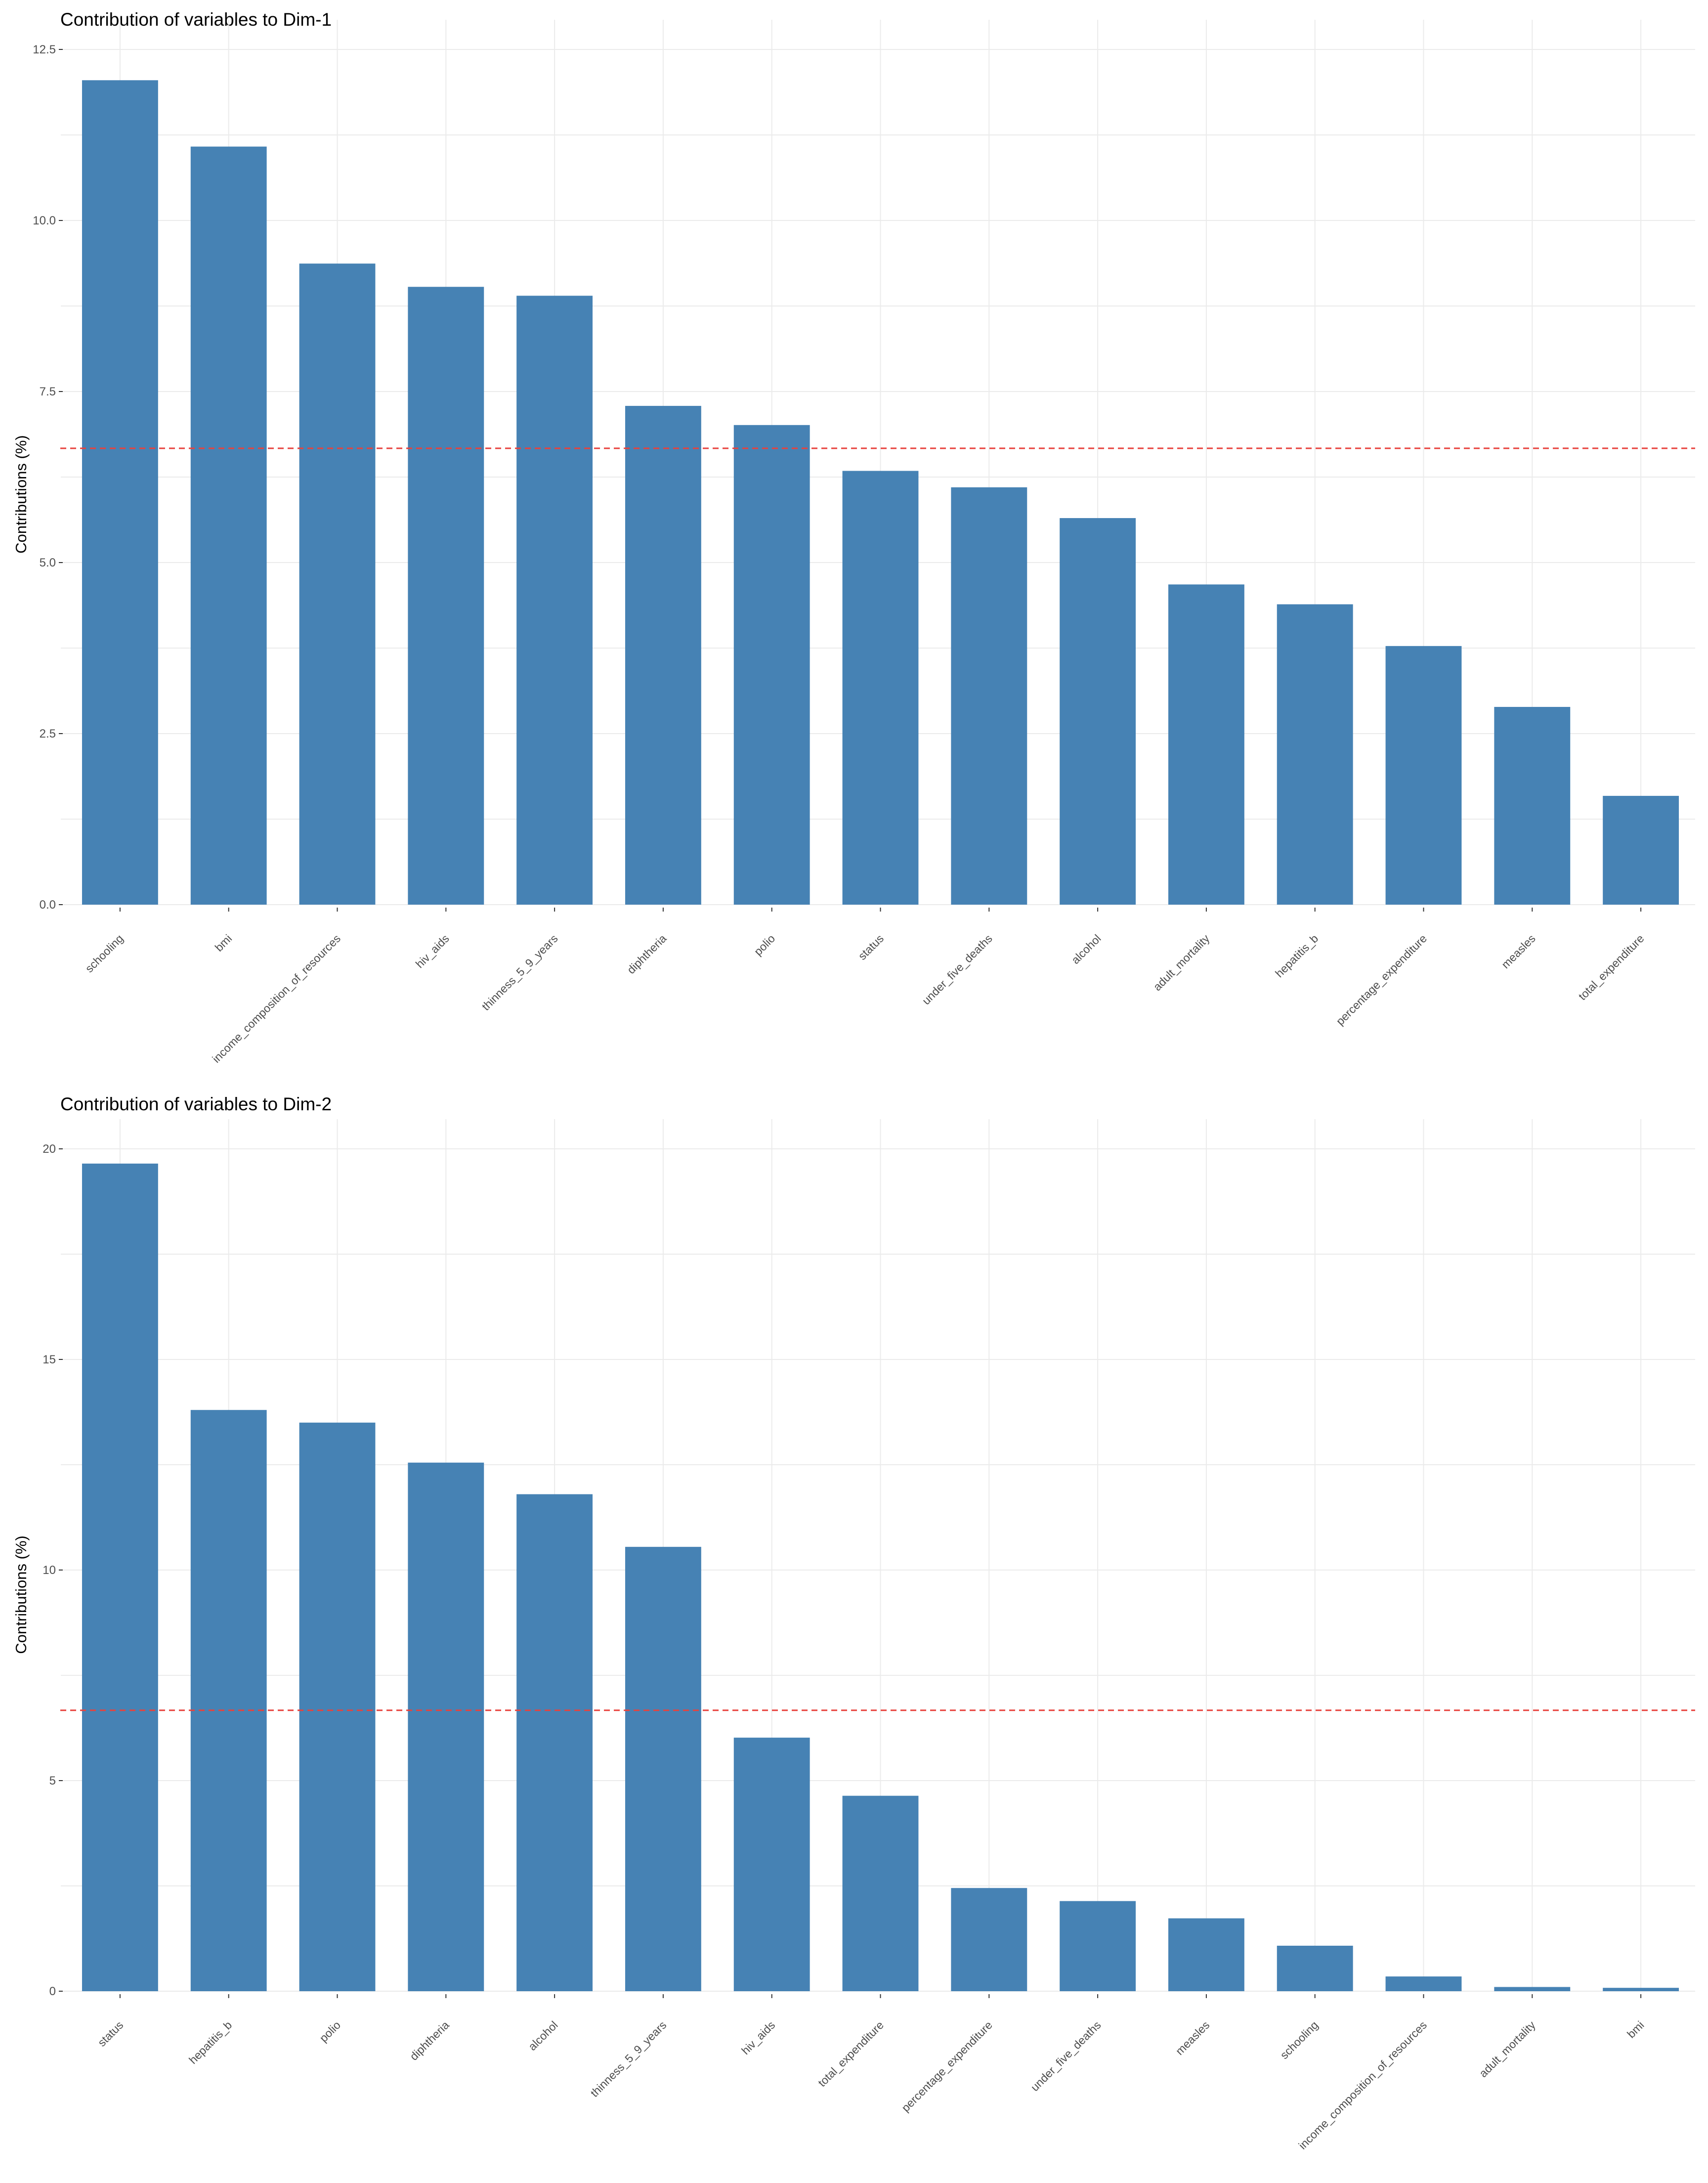 The height and width of the screenshot is (2183, 1708). What do you see at coordinates (49, 1149) in the screenshot?
I see `y-tick-label: 20` at bounding box center [49, 1149].